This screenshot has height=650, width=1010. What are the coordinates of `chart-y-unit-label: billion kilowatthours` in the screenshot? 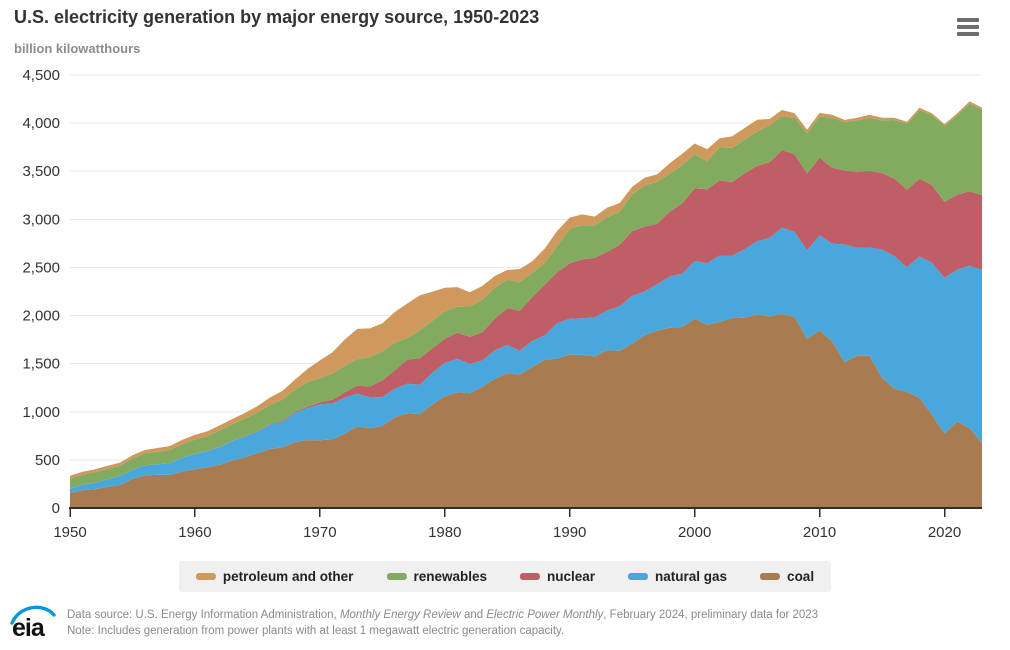 It's located at (77, 48).